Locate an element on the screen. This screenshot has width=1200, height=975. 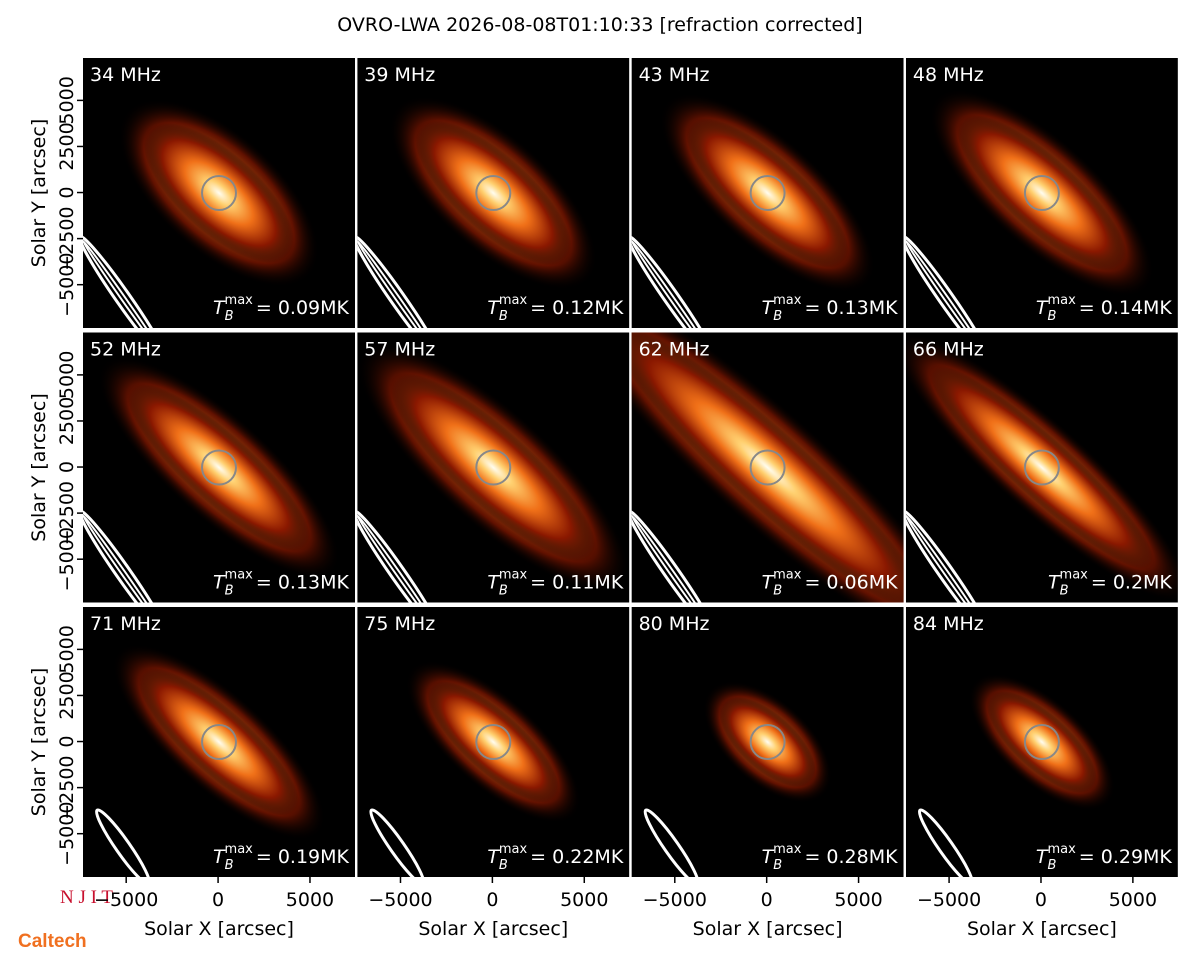
logo-caltech: Caltech is located at coordinates (52, 941).